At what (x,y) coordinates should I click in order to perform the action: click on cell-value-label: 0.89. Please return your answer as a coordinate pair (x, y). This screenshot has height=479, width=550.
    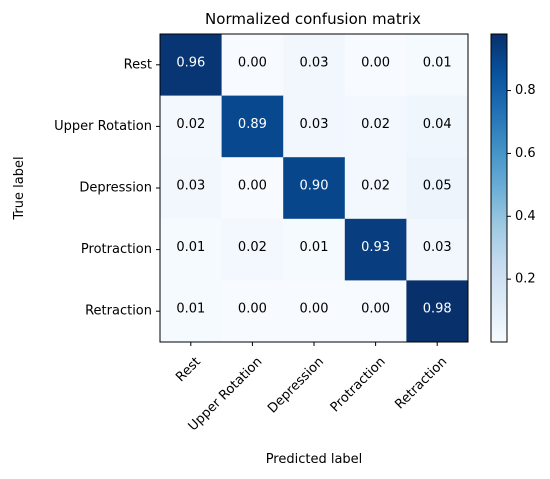
    Looking at the image, I should click on (252, 124).